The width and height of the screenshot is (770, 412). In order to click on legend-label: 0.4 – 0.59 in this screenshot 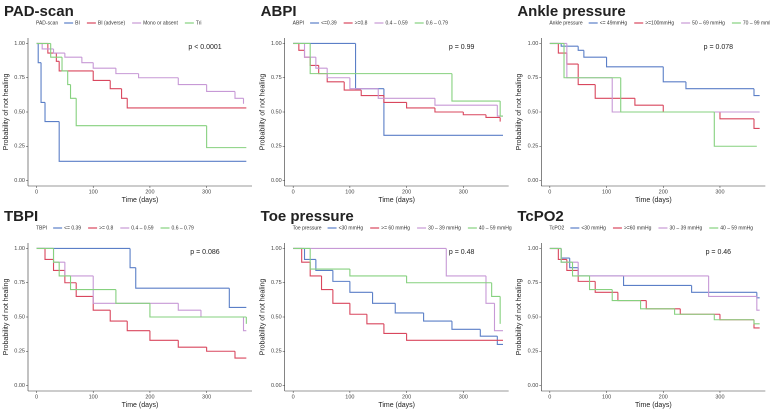, I will do `click(142, 228)`.